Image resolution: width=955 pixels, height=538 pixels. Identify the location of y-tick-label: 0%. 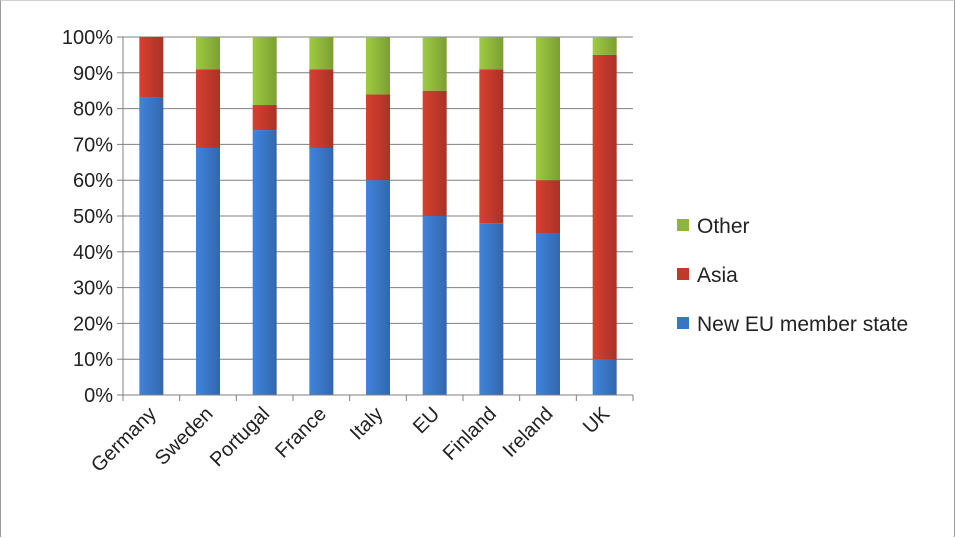
(98, 396).